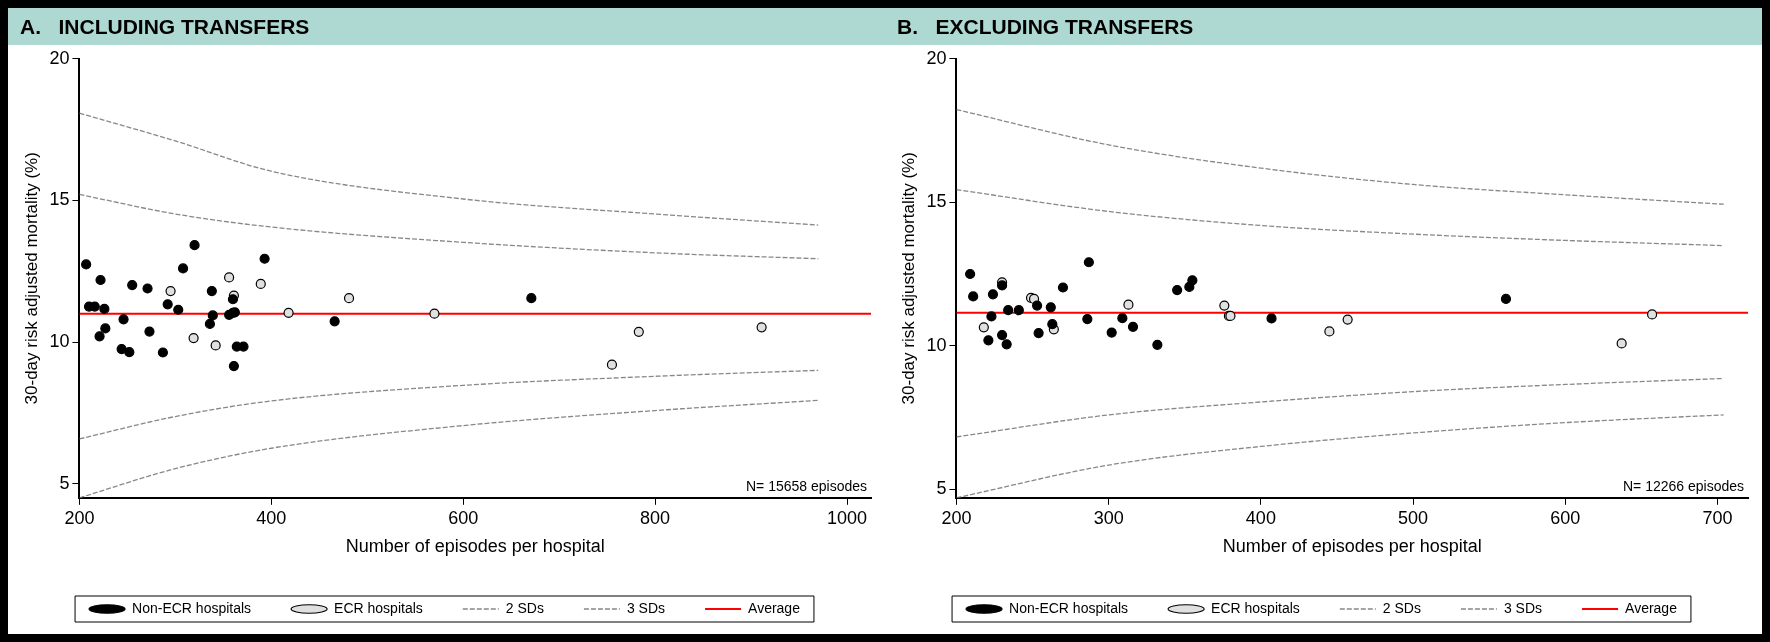 Image resolution: width=1770 pixels, height=642 pixels. Describe the element at coordinates (655, 517) in the screenshot. I see `x-tick-label: 800` at that location.